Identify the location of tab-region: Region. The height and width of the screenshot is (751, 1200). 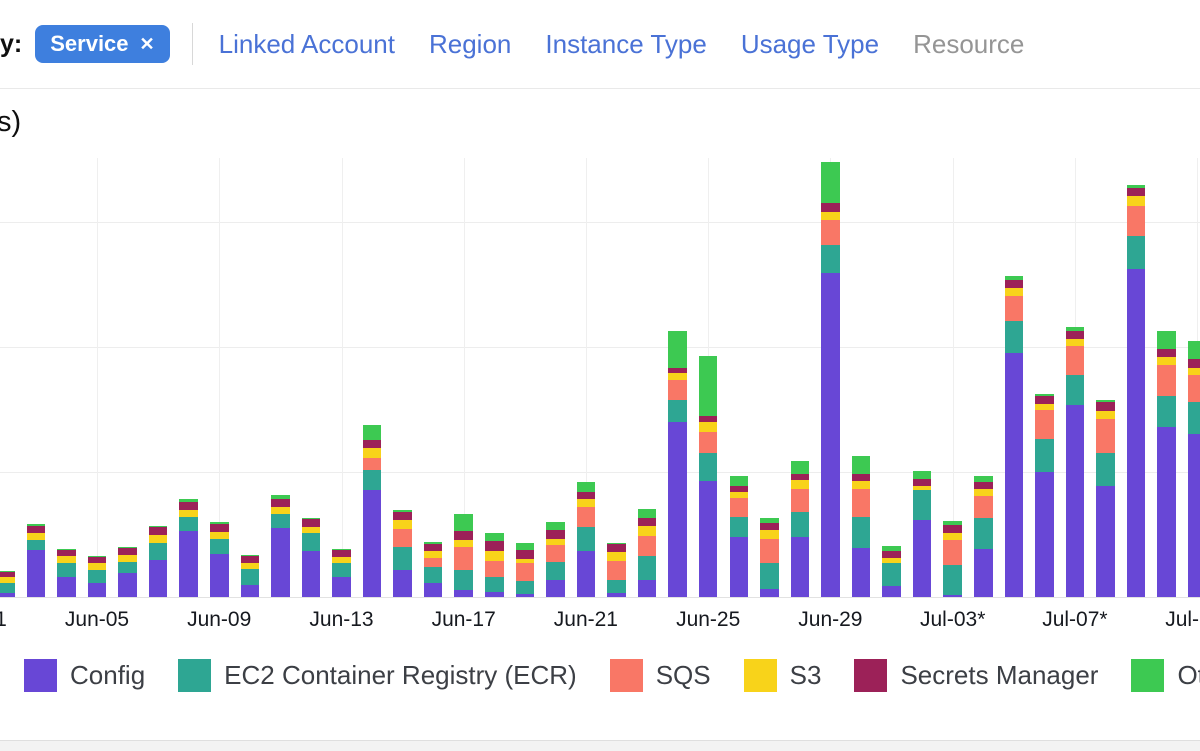
(470, 43).